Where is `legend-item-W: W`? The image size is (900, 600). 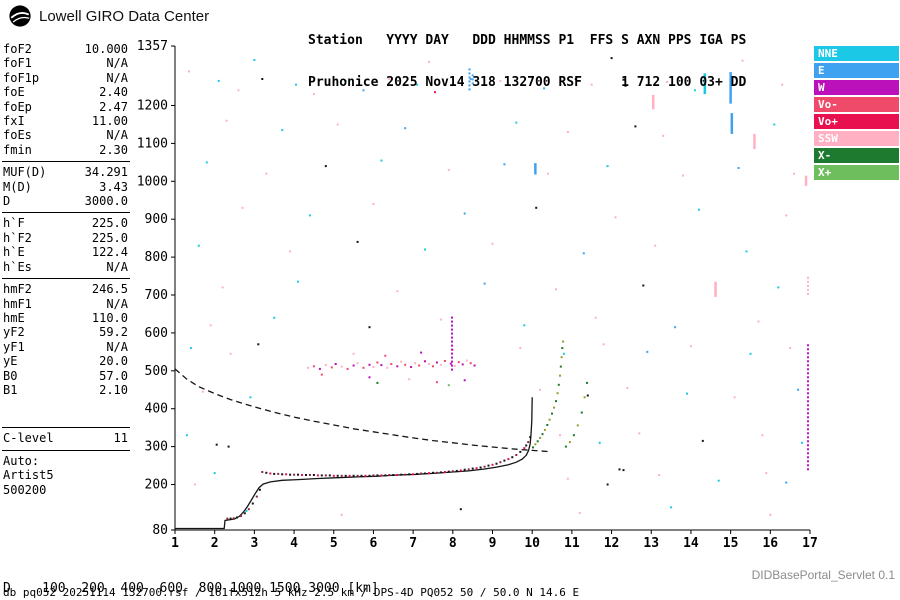 legend-item-W: W is located at coordinates (856, 87).